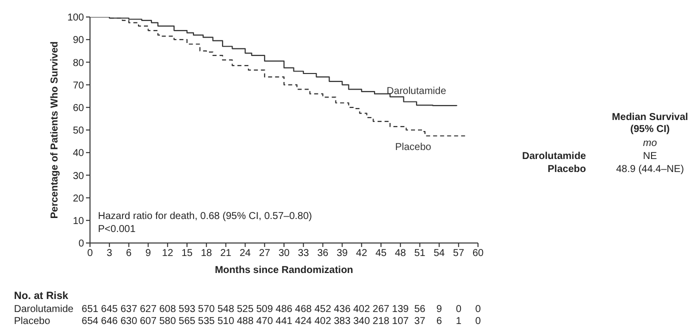 The height and width of the screenshot is (336, 693). What do you see at coordinates (78, 176) in the screenshot?
I see `y-tick-label: 30` at bounding box center [78, 176].